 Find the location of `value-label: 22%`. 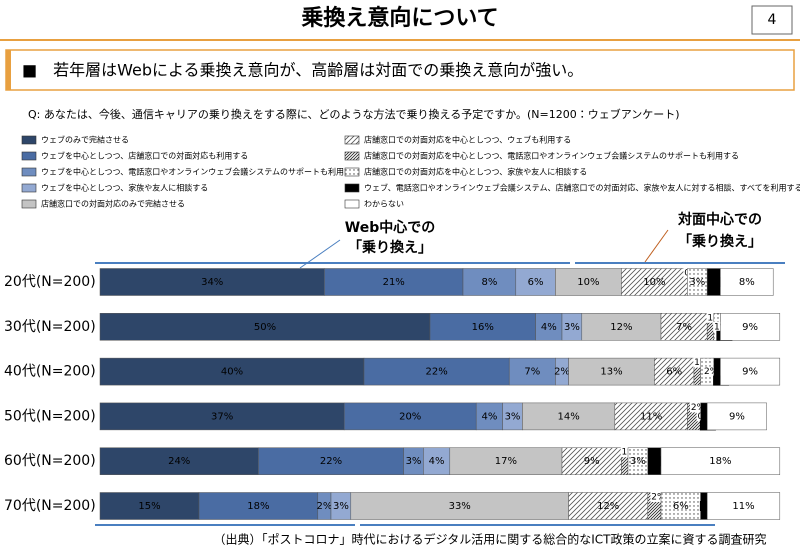

value-label: 22% is located at coordinates (436, 372).